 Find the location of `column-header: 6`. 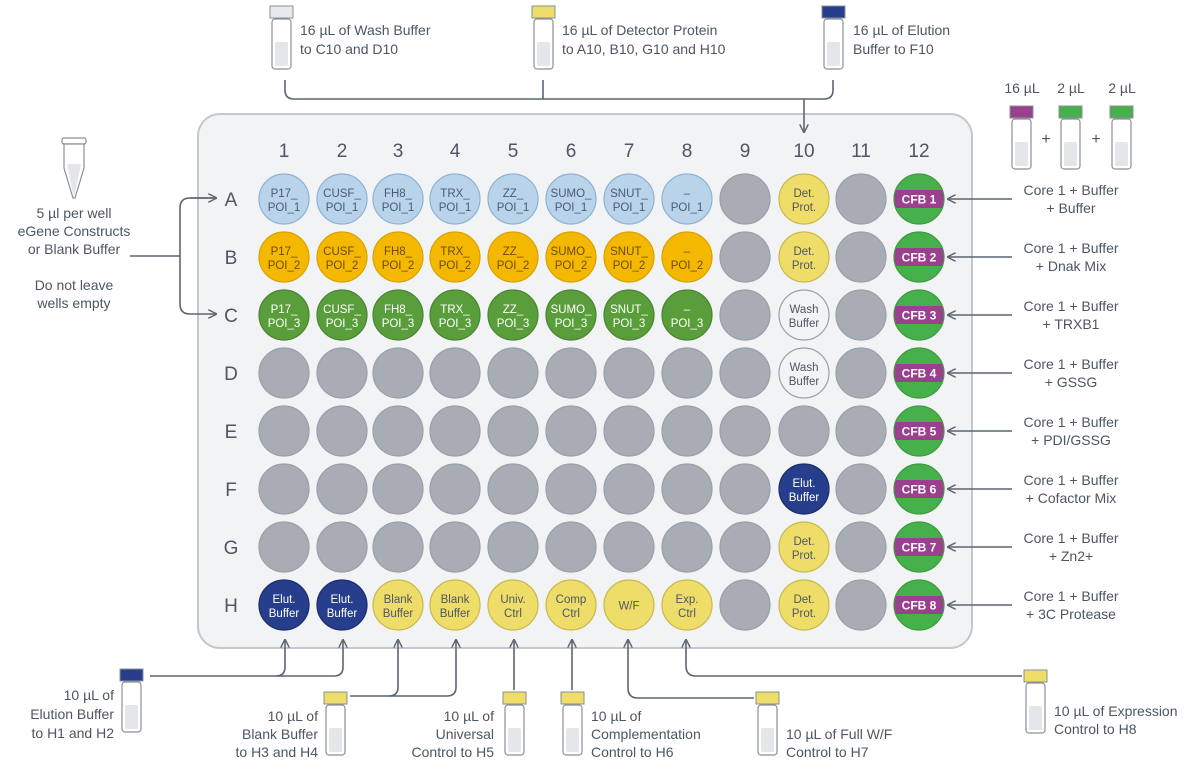

column-header: 6 is located at coordinates (571, 151).